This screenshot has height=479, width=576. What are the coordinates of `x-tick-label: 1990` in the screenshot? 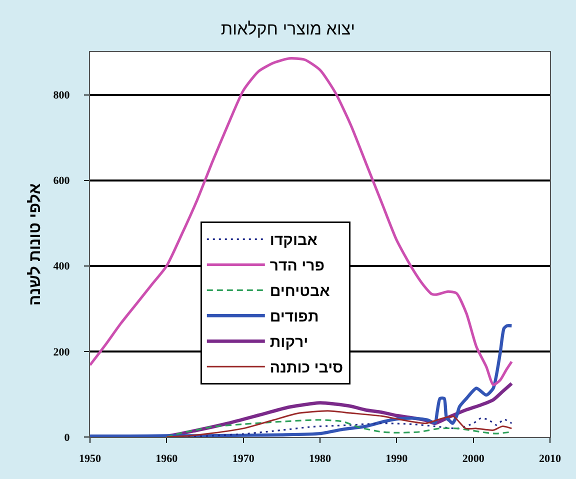 It's located at (397, 459).